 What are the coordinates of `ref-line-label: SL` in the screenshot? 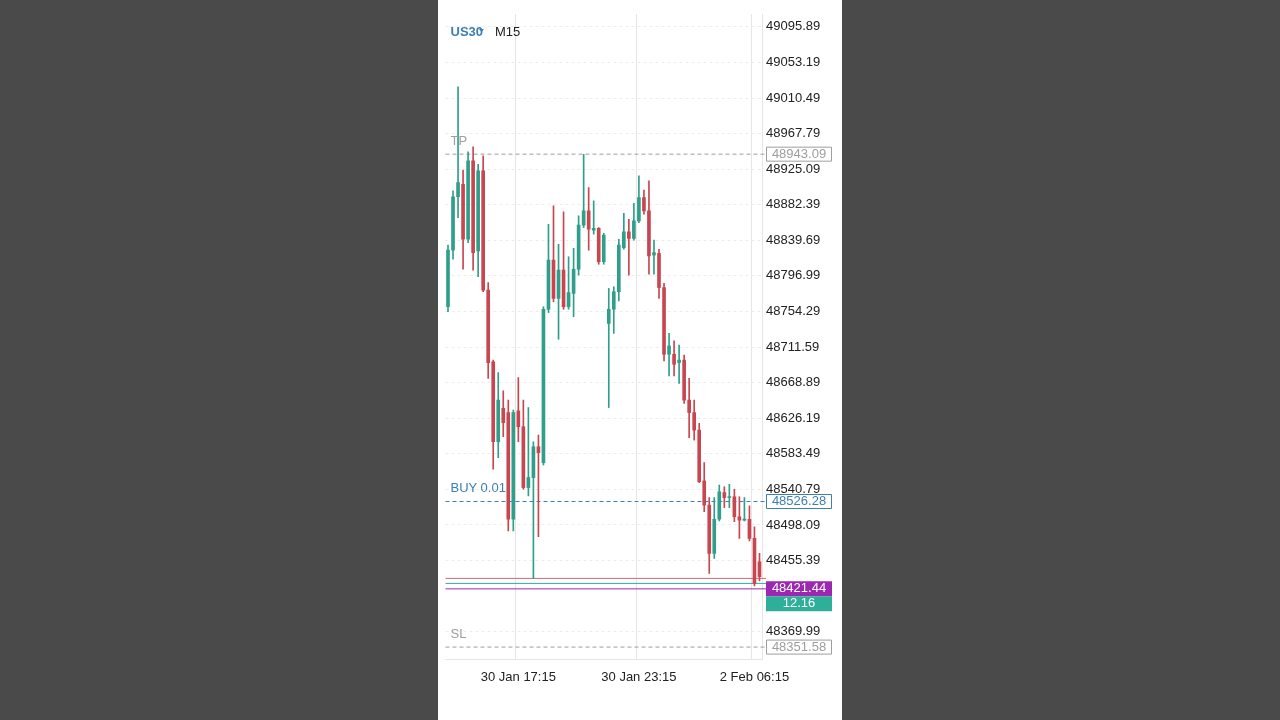 It's located at (458, 633).